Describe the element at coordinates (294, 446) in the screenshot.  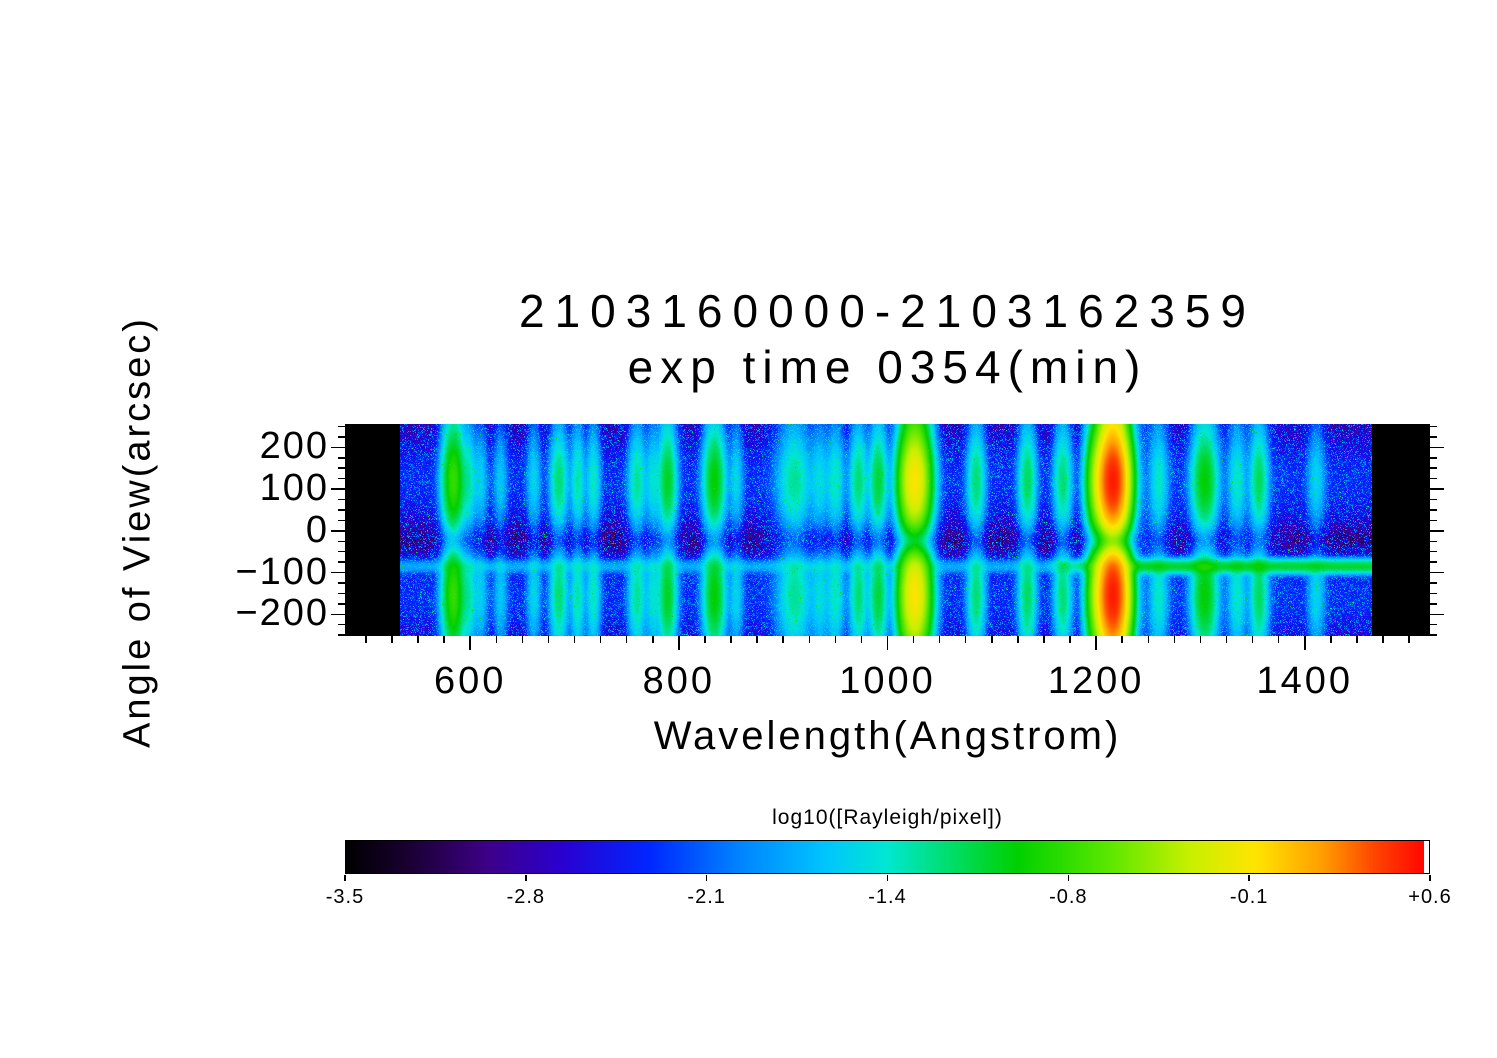
I see `y-tick-label: 200` at that location.